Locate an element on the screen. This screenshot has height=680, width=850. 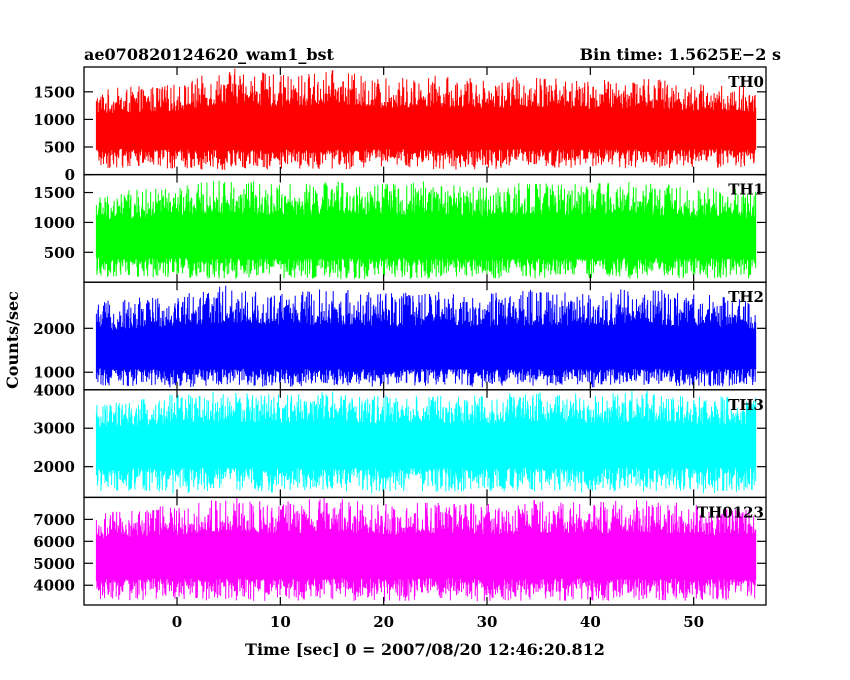
panel-frame is located at coordinates (425, 551).